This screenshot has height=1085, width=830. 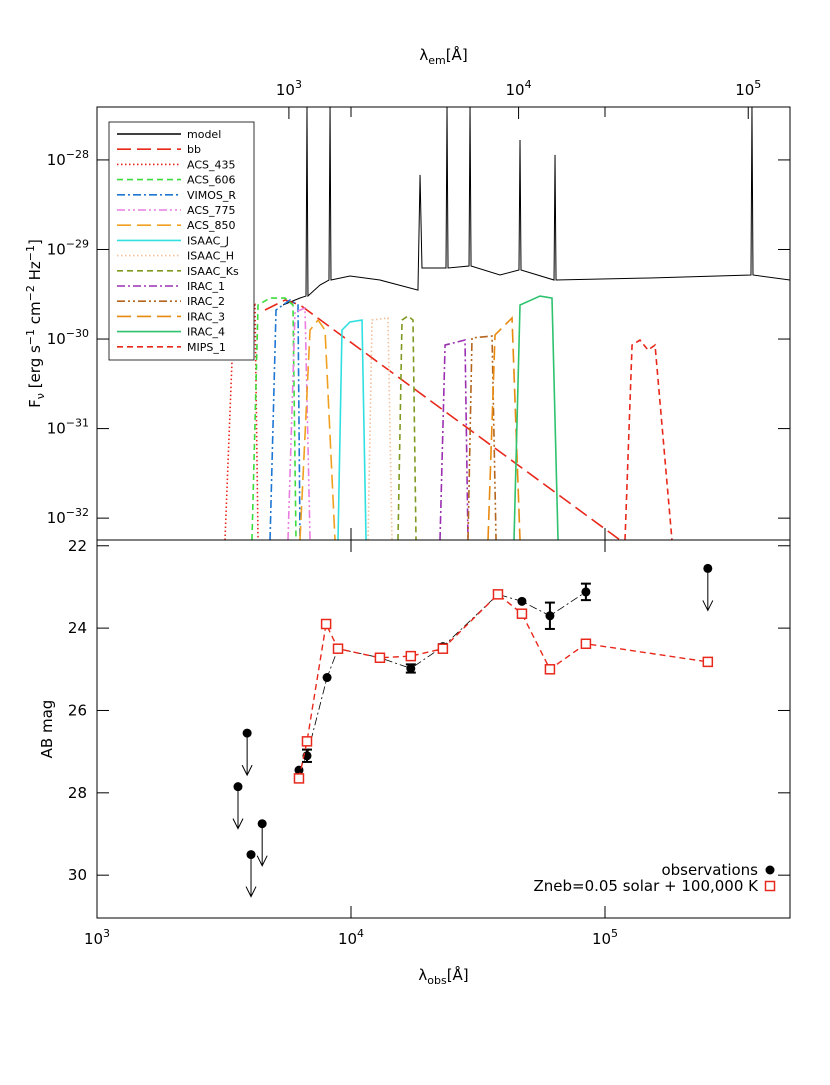 What do you see at coordinates (35, 242) in the screenshot?
I see `y-axis-label-part: ]` at bounding box center [35, 242].